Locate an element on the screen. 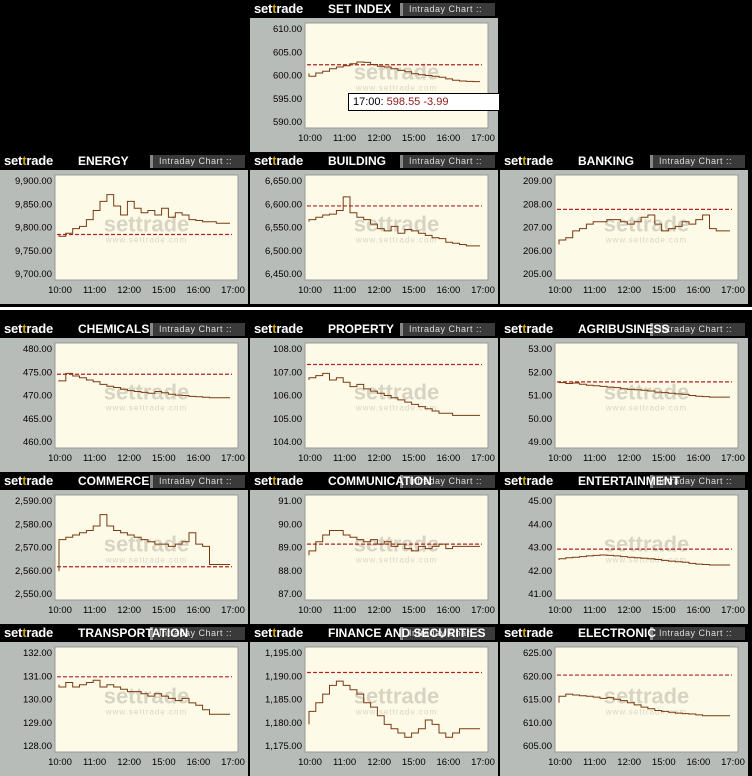  y-tick-label: 43.00 is located at coordinates (540, 548).